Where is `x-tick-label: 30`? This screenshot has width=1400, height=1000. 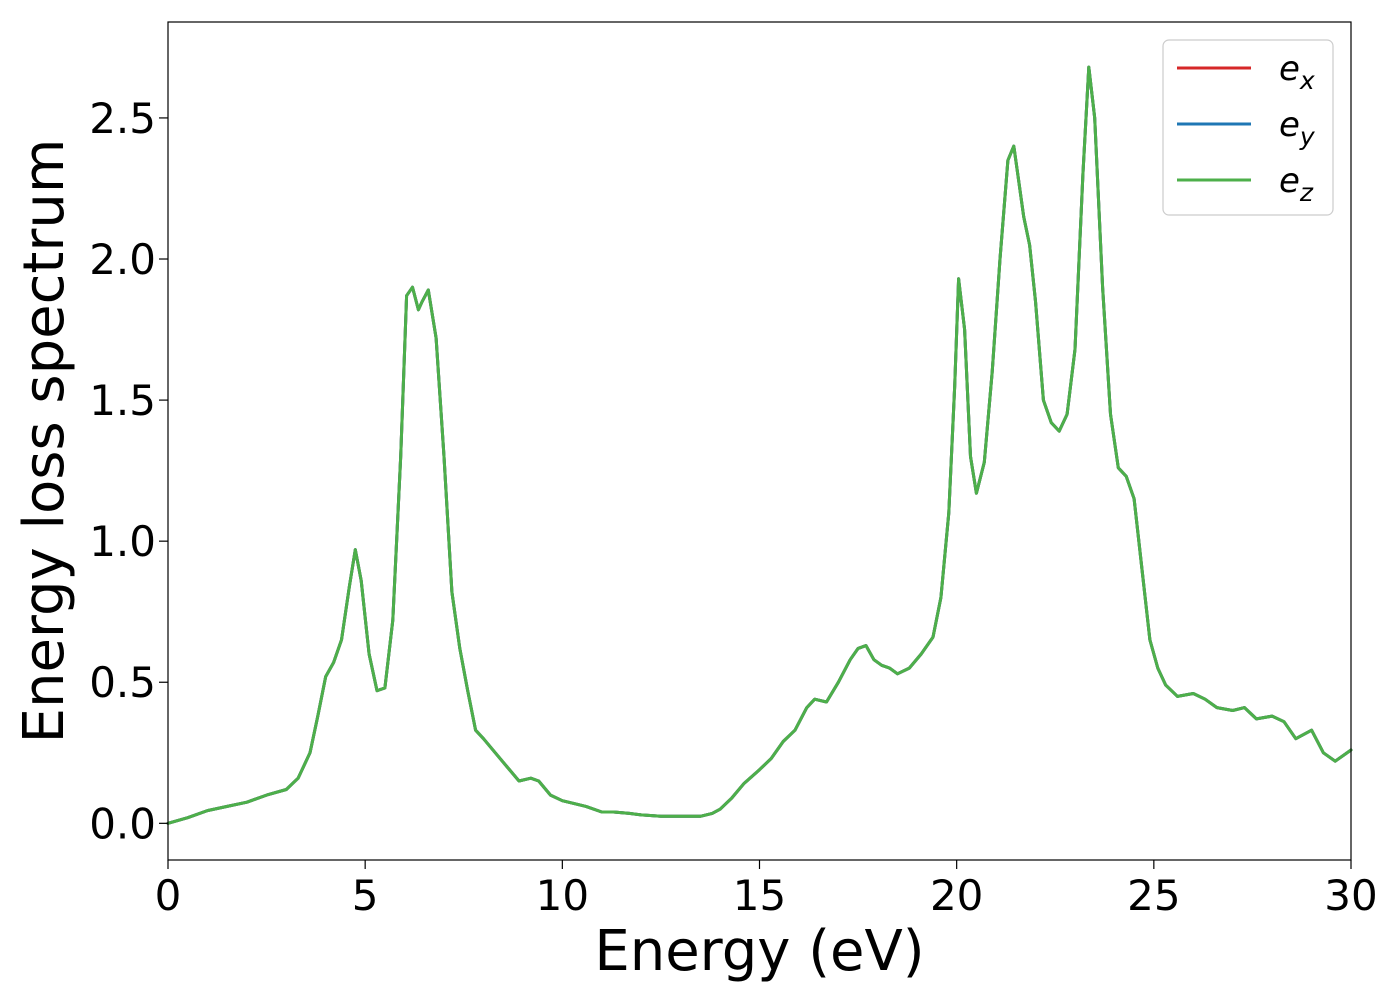
x-tick-label: 30 is located at coordinates (1350, 895).